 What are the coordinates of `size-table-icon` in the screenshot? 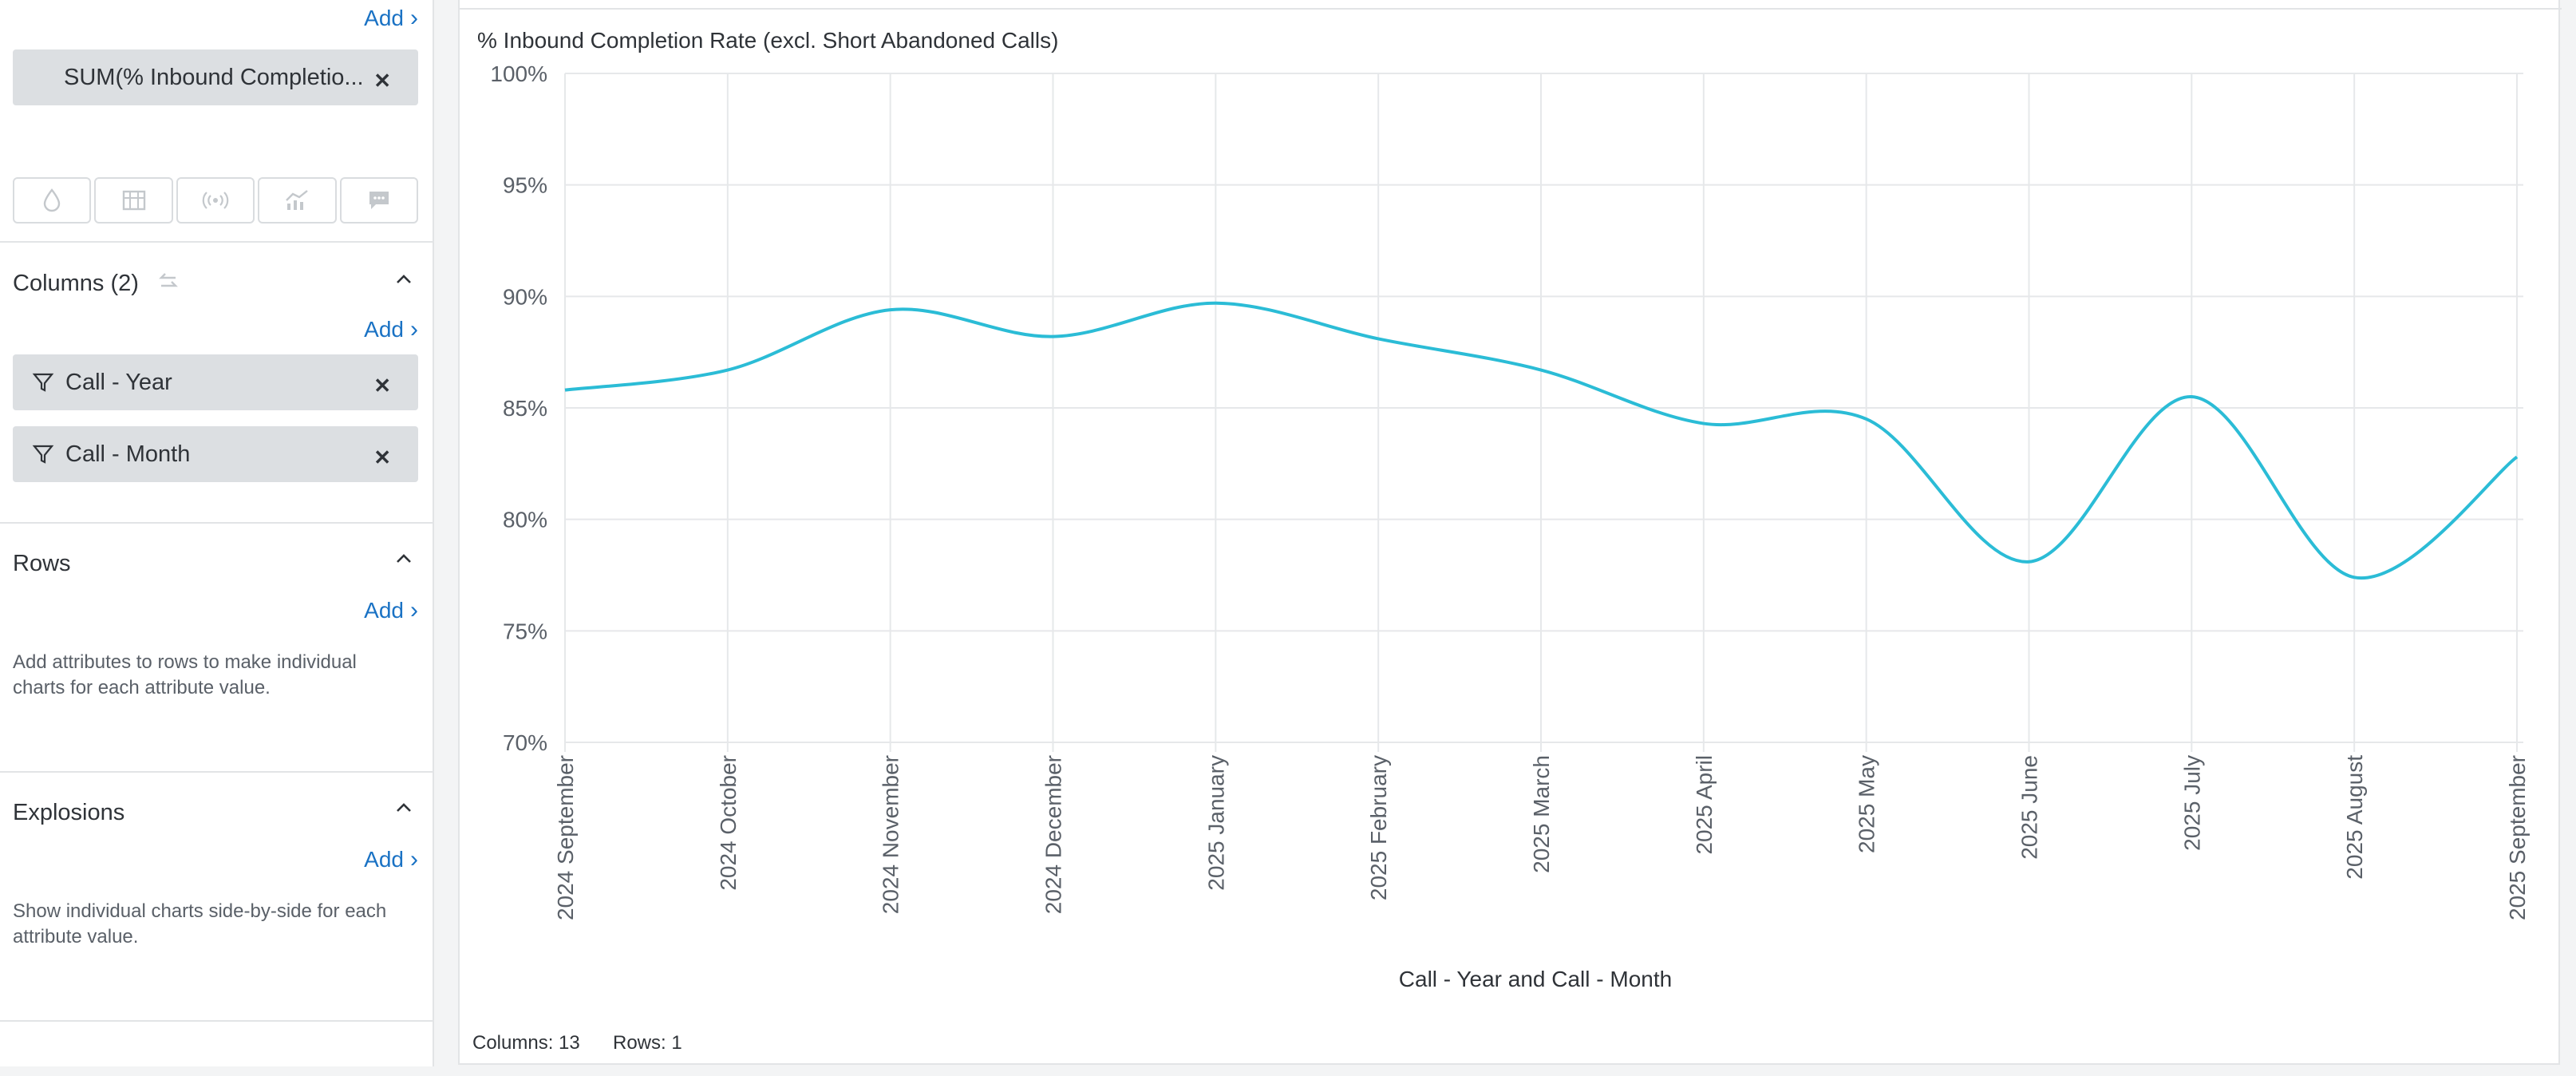 It's located at (133, 200).